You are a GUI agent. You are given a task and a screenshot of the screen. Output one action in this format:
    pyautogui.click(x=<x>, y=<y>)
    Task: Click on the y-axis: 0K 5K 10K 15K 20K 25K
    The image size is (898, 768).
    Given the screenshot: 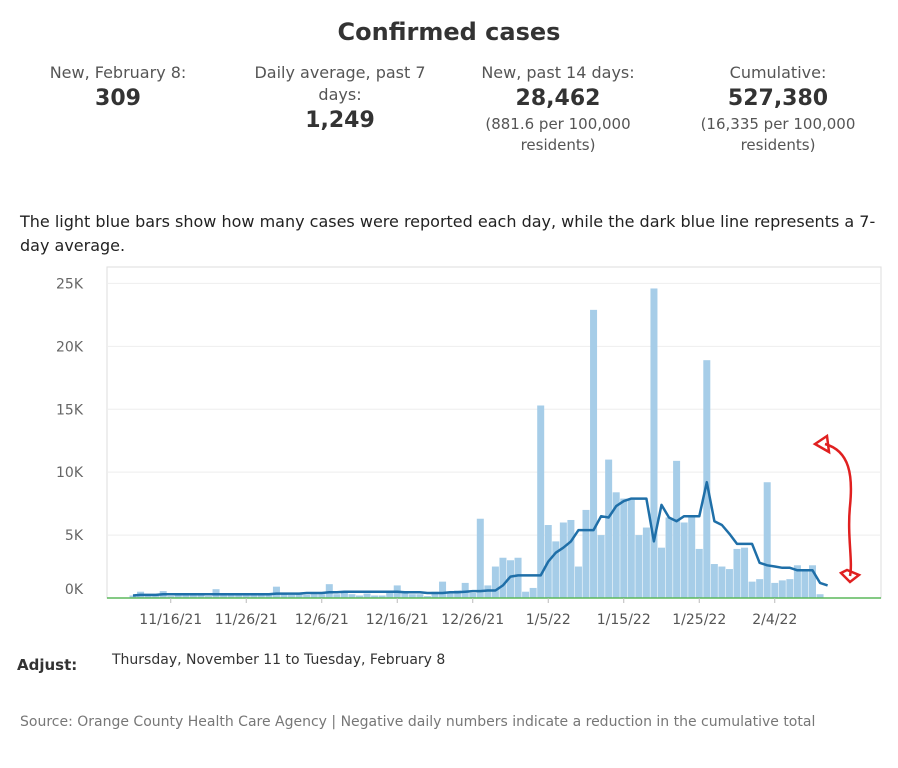 What is the action you would take?
    pyautogui.click(x=70, y=437)
    